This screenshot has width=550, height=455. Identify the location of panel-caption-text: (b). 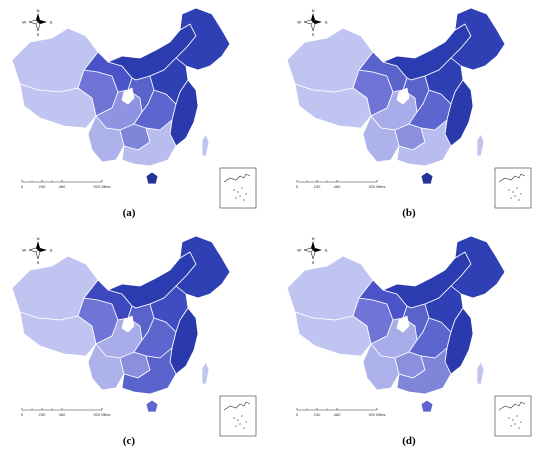
(409, 213).